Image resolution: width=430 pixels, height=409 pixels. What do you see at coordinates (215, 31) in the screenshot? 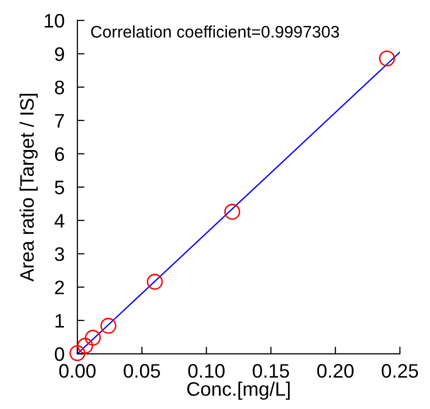
I see `annotation: Correlation coefficient=0.9997303` at bounding box center [215, 31].